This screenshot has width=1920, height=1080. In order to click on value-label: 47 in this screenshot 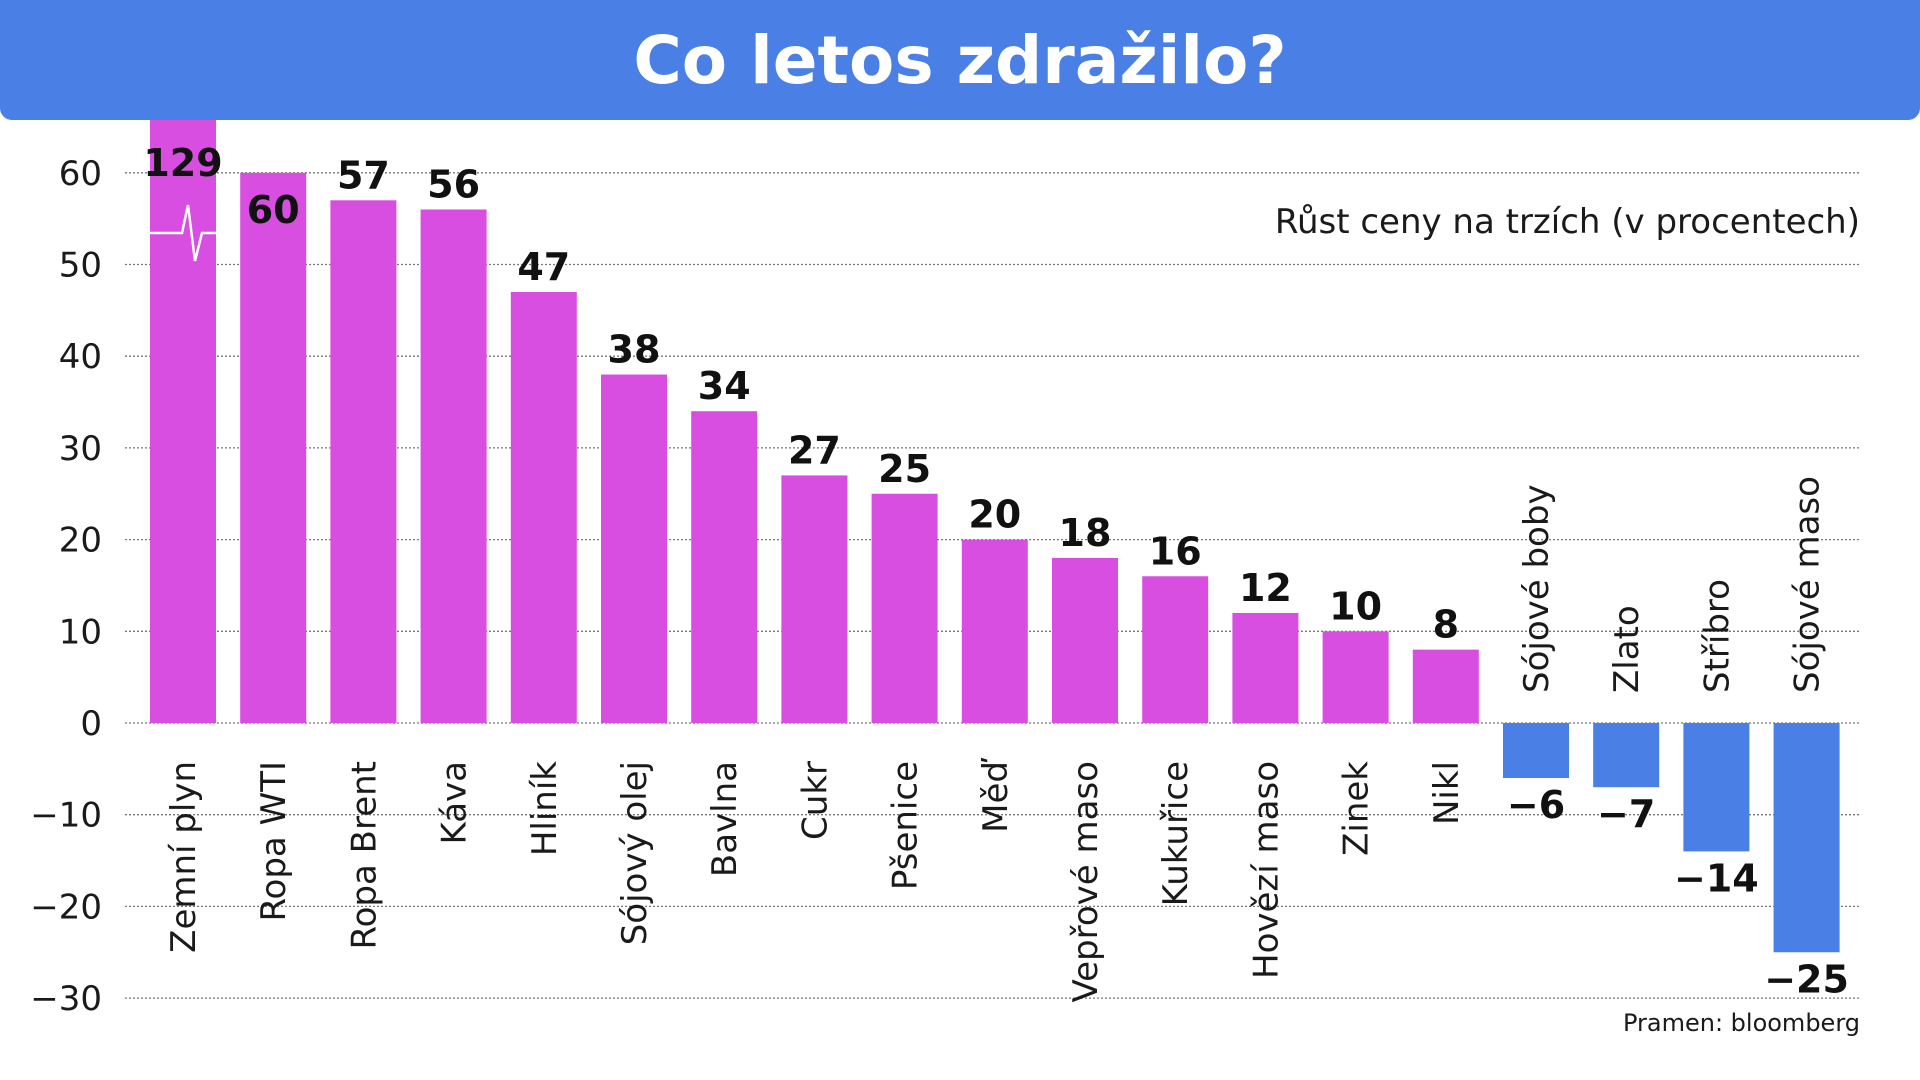, I will do `click(543, 267)`.